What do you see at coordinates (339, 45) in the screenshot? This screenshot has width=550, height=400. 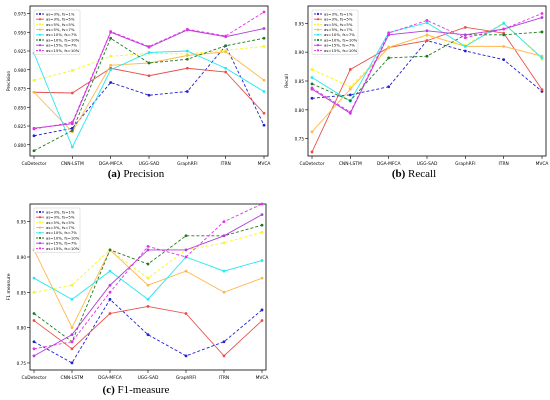 I see `recall-legend-label: as=15%, fs=7%` at bounding box center [339, 45].